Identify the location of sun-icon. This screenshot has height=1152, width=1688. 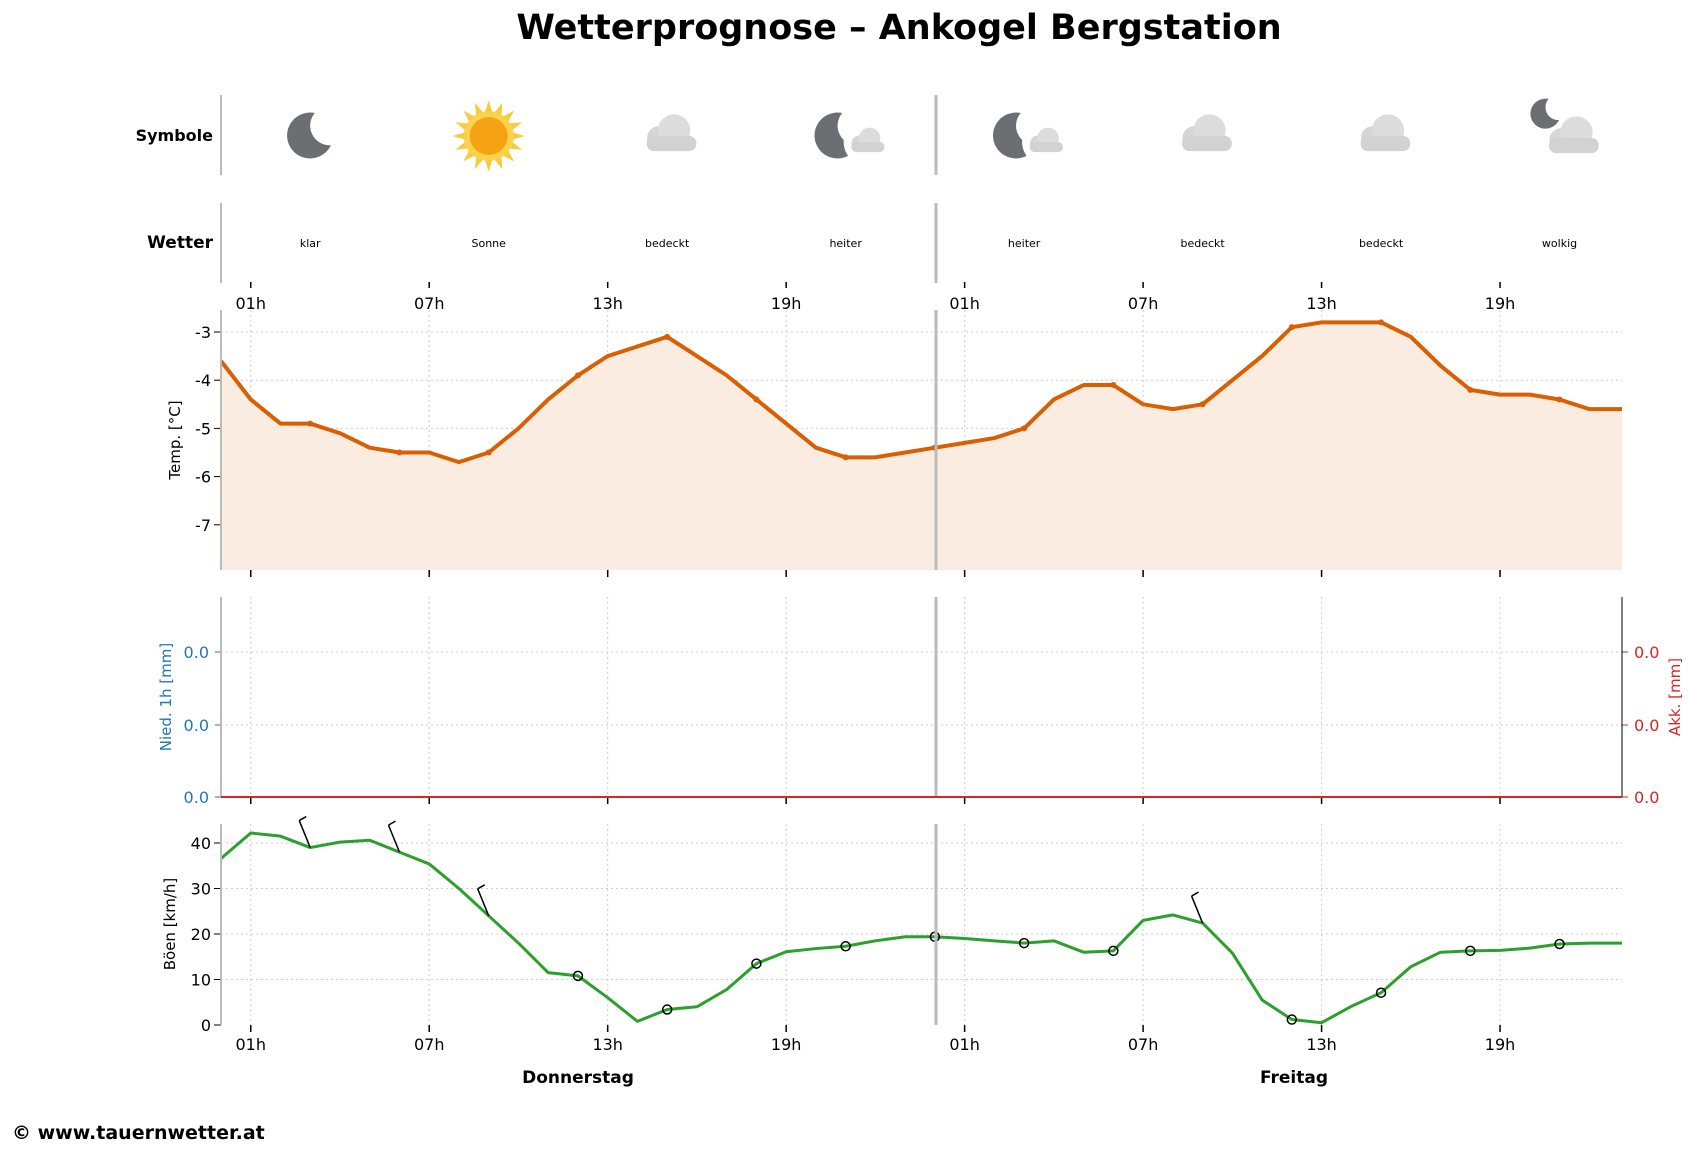
(488, 136).